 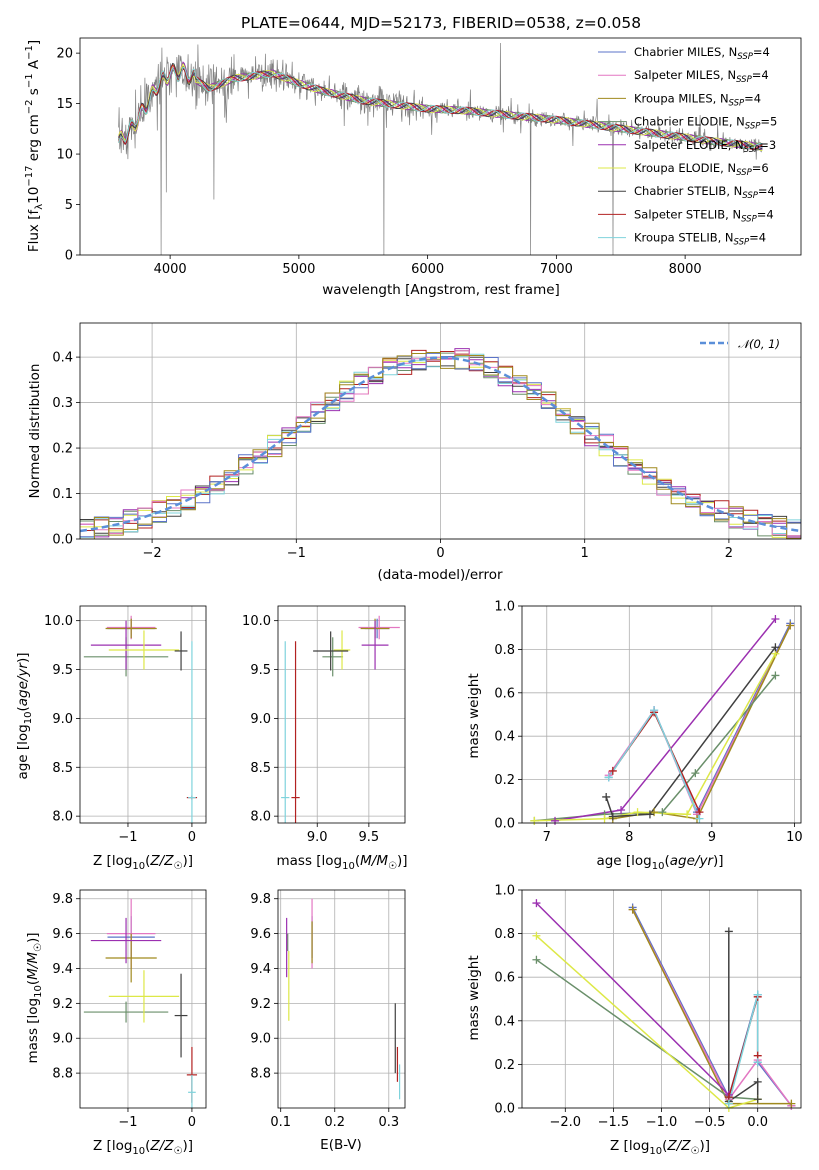 I want to click on y-tick-label: 20, so click(x=64, y=54).